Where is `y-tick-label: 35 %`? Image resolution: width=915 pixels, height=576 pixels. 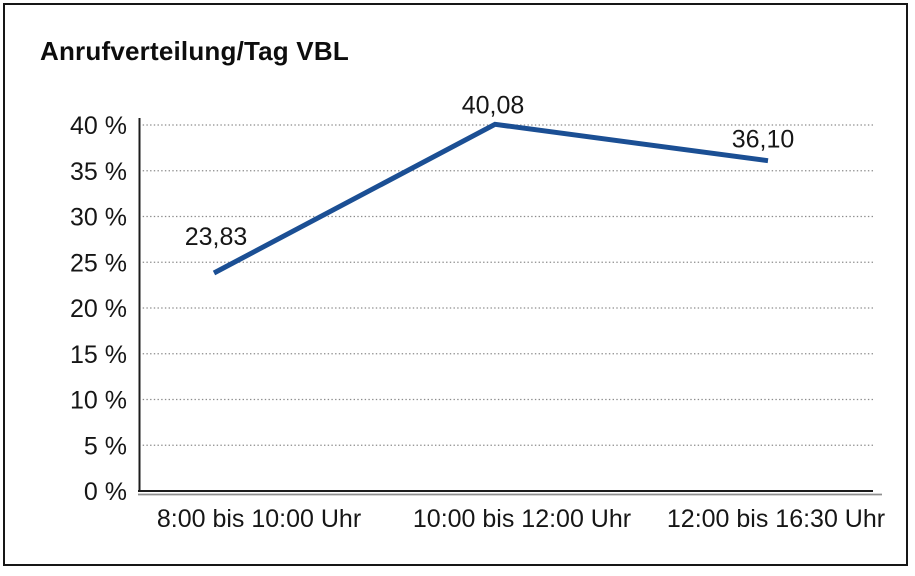
y-tick-label: 35 % is located at coordinates (98, 172).